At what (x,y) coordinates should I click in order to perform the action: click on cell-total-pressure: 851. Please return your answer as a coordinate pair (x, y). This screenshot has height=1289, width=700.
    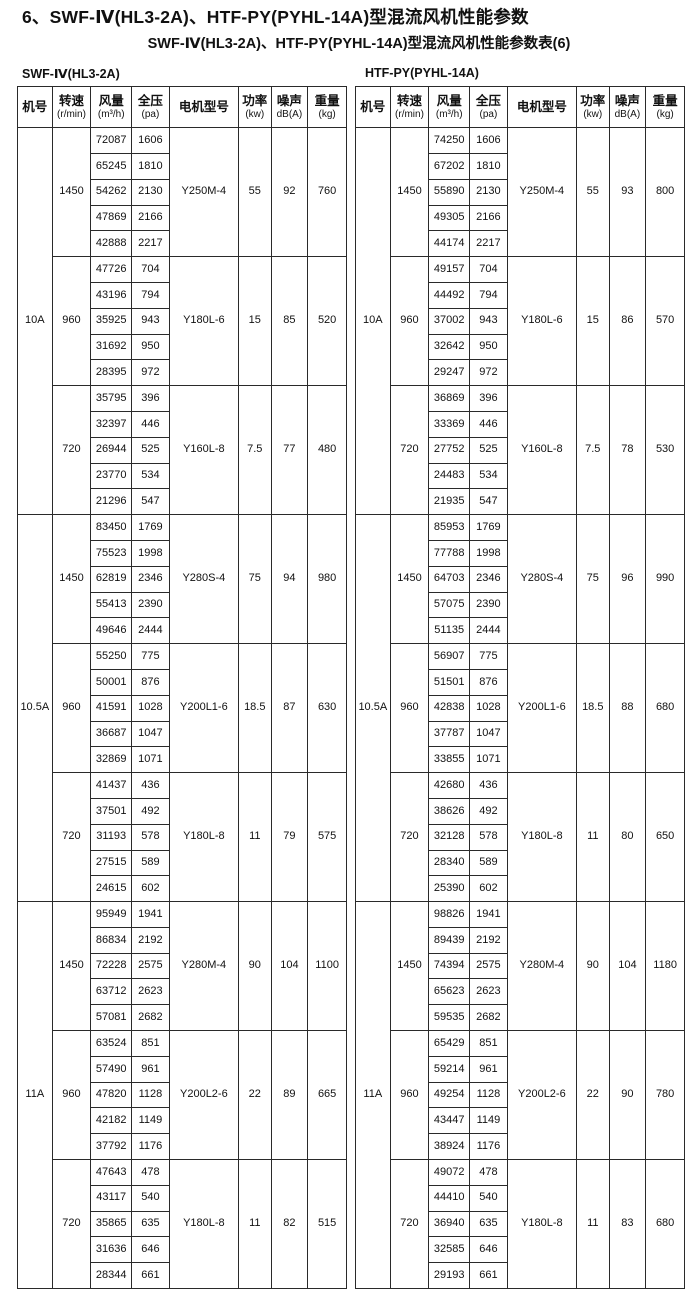
    Looking at the image, I should click on (488, 1043).